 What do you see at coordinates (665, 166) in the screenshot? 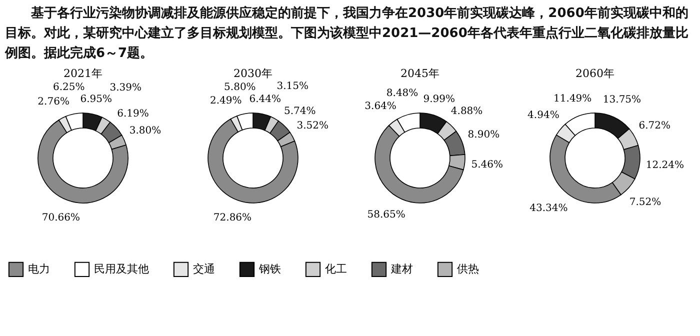
I see `data-label: 12.24%` at bounding box center [665, 166].